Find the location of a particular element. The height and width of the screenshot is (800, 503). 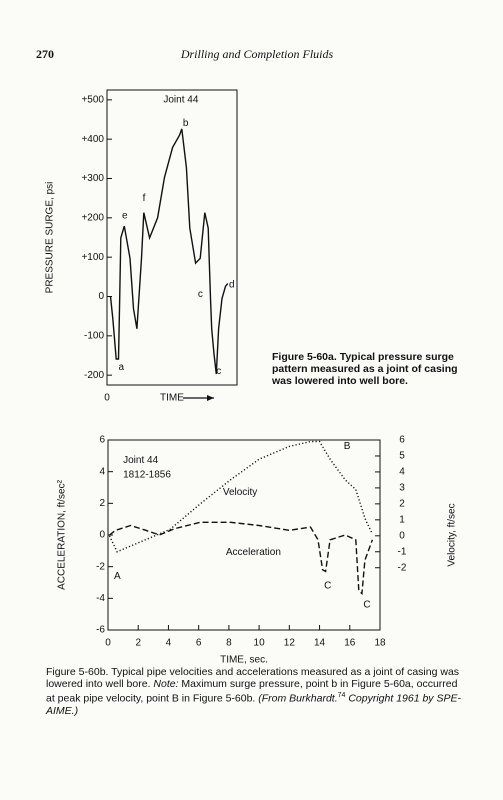

annotation: a is located at coordinates (122, 367).